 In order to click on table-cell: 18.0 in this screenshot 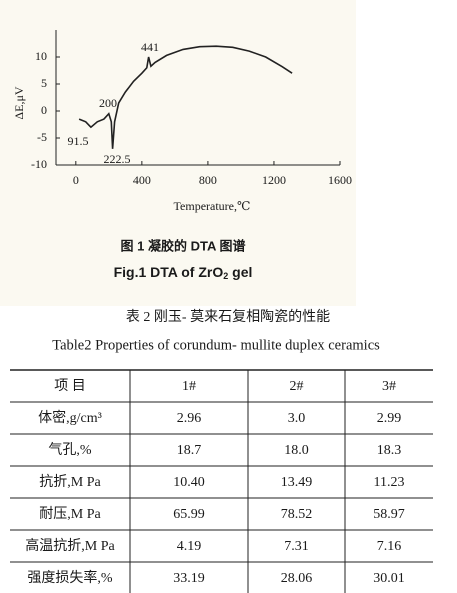, I will do `click(296, 450)`.